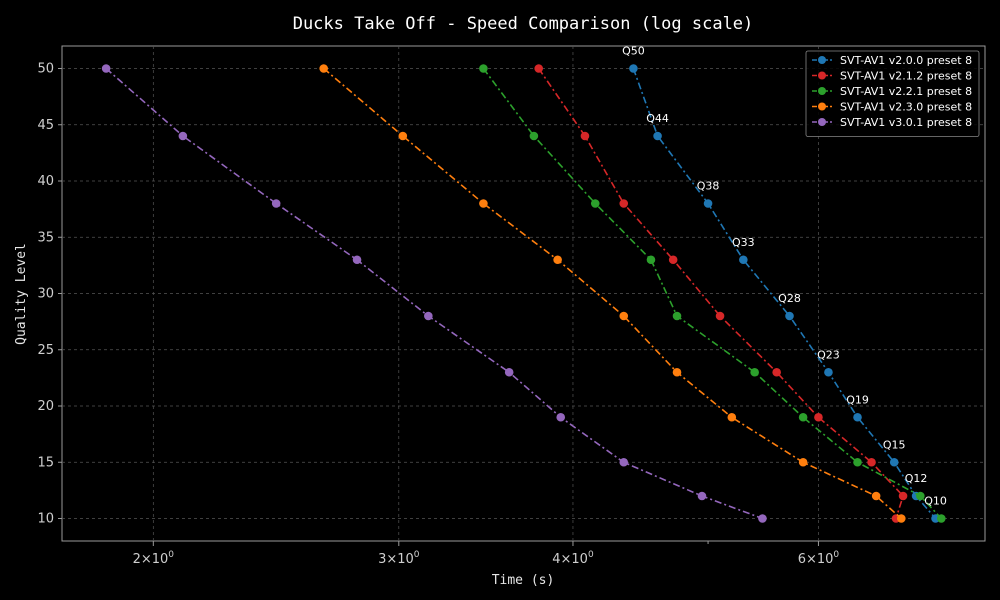 This screenshot has width=1000, height=600. I want to click on y-axis-label: Quality Level, so click(21, 294).